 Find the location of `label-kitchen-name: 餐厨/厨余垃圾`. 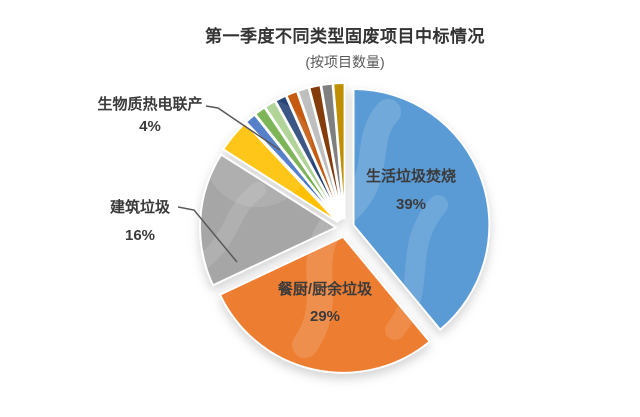

label-kitchen-name: 餐厨/厨余垃圾 is located at coordinates (325, 289).